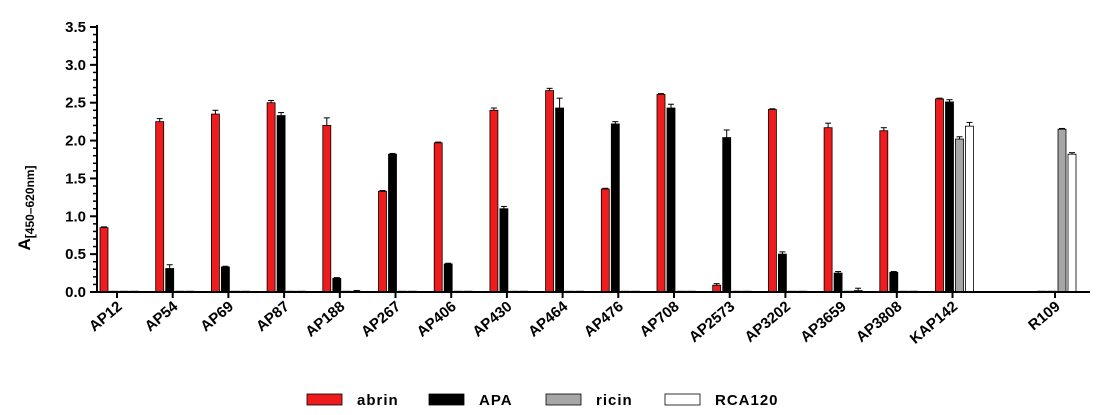 The image size is (1105, 415). What do you see at coordinates (337, 285) in the screenshot?
I see `bar-APA-AP188` at bounding box center [337, 285].